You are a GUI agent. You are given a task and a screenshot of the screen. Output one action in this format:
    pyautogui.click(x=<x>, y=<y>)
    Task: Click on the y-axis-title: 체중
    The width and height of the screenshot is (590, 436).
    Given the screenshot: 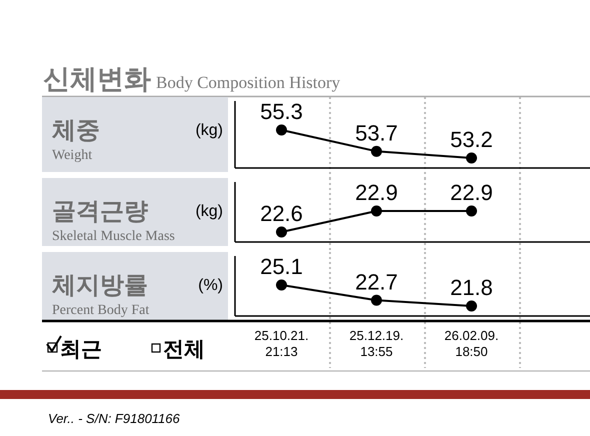 What is the action you would take?
    pyautogui.click(x=76, y=130)
    